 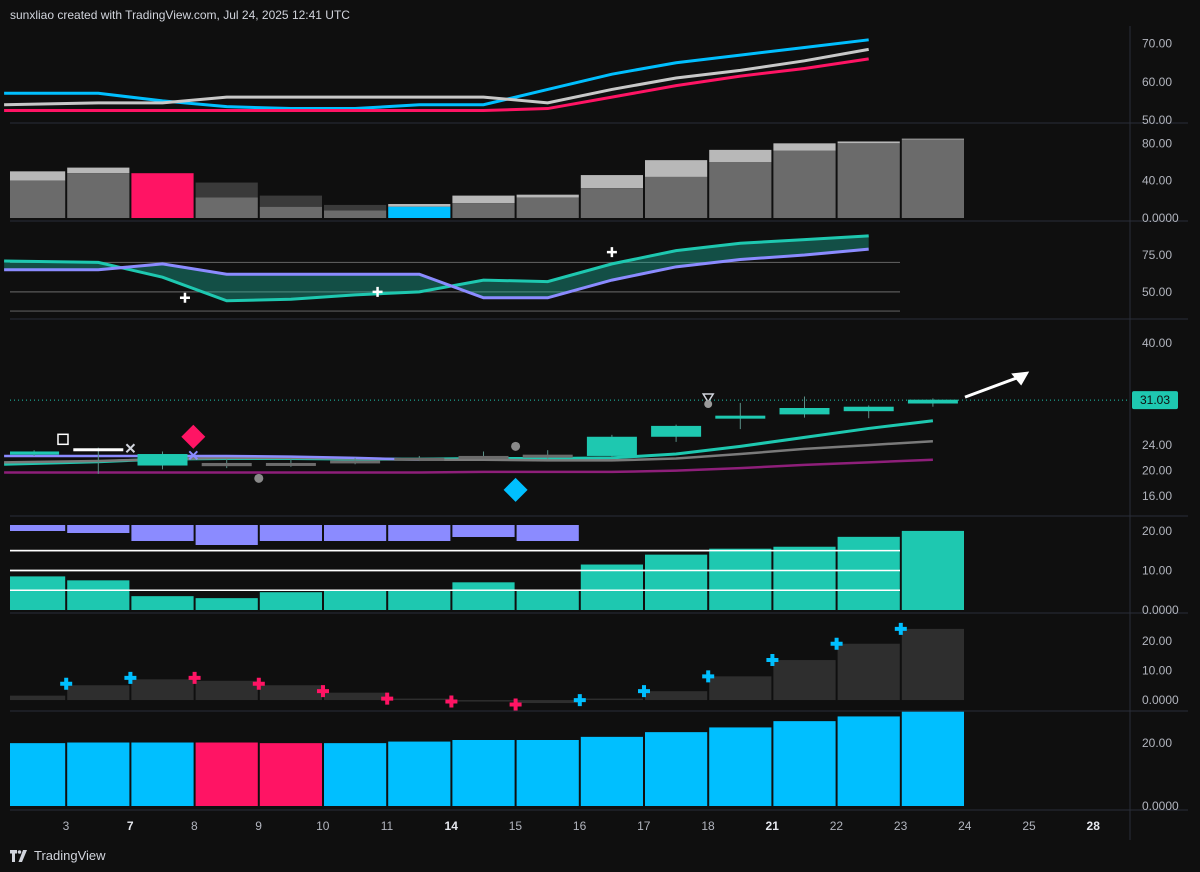 What do you see at coordinates (1157, 292) in the screenshot?
I see `p3-tick-label: 50.00` at bounding box center [1157, 292].